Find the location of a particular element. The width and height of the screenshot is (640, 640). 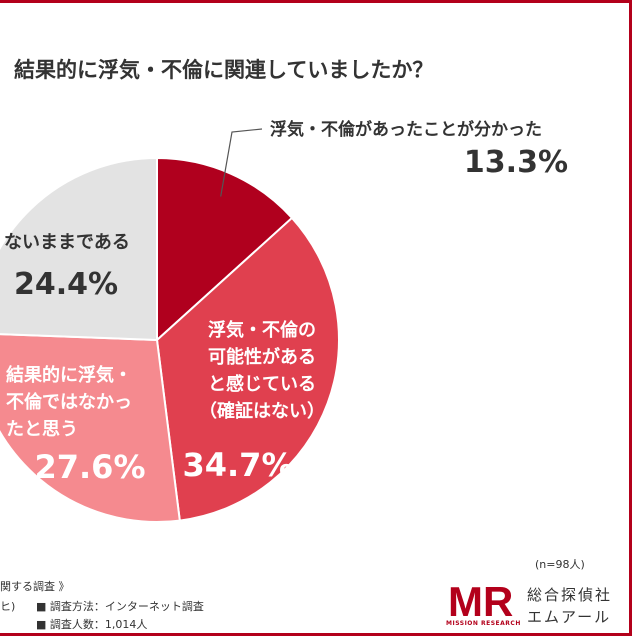

survey-sub: ヒ) is located at coordinates (8, 606).